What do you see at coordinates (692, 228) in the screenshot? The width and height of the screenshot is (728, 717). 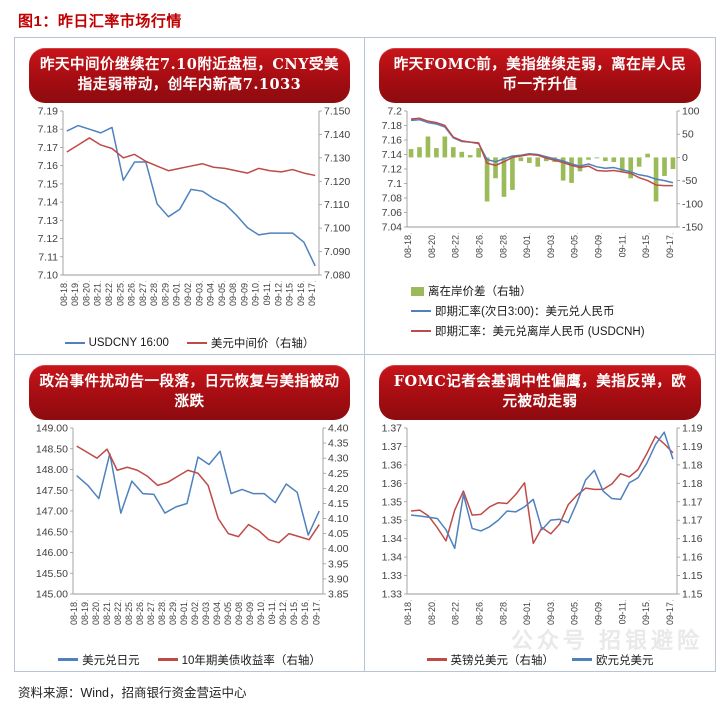 I see `svg-text: -150` at bounding box center [692, 228].